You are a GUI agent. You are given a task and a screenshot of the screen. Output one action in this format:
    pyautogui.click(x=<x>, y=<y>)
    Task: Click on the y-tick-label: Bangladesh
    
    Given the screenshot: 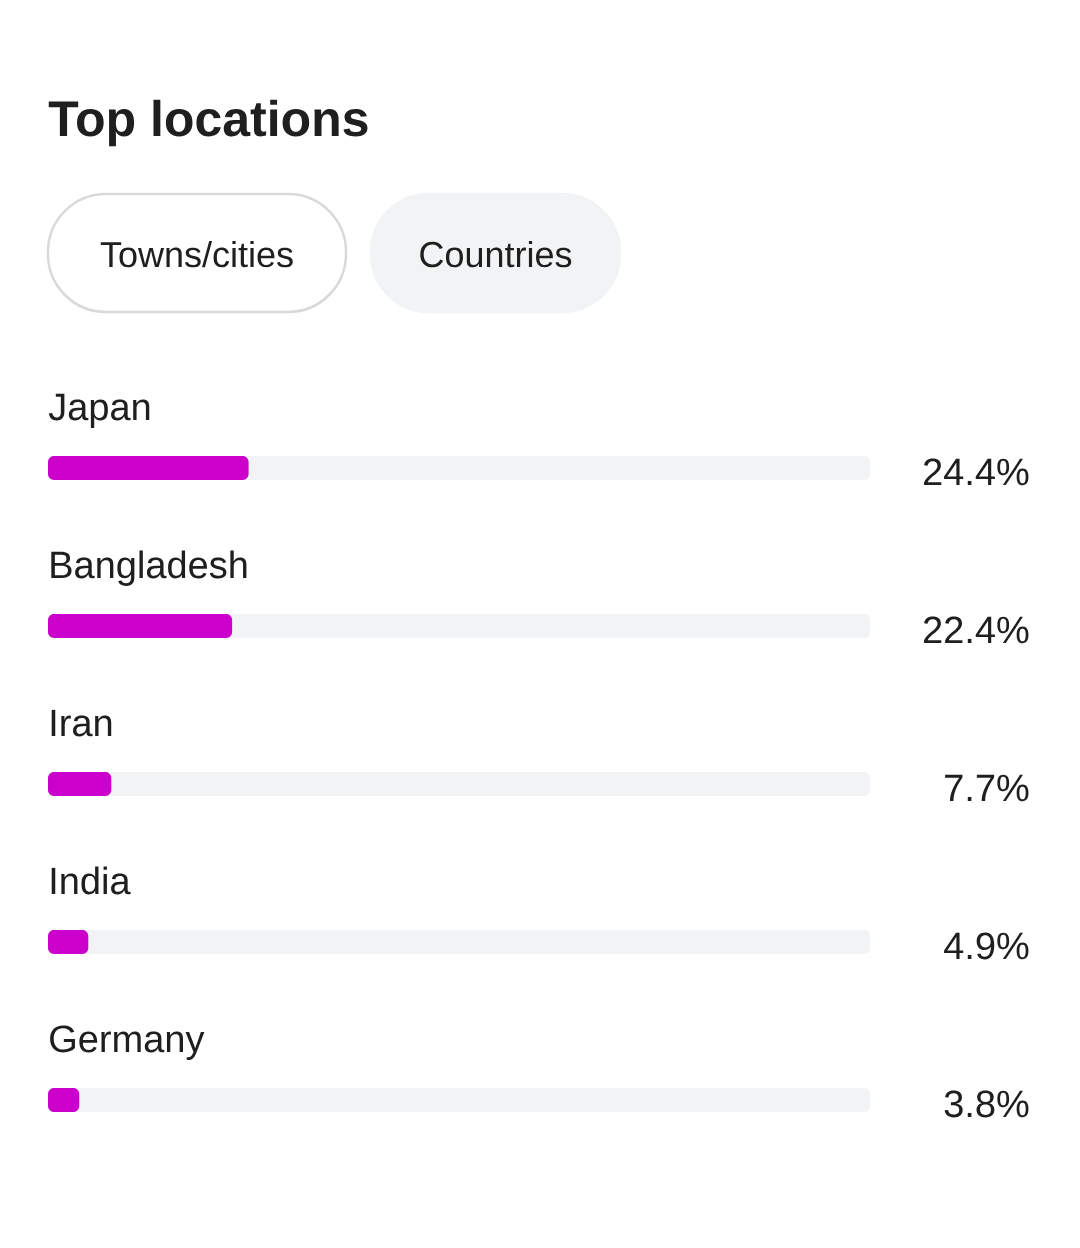 What is the action you would take?
    pyautogui.click(x=149, y=568)
    